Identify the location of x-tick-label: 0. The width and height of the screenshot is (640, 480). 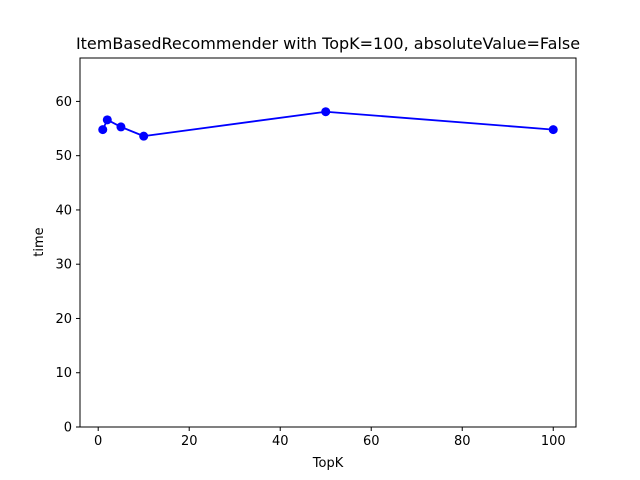
(98, 441).